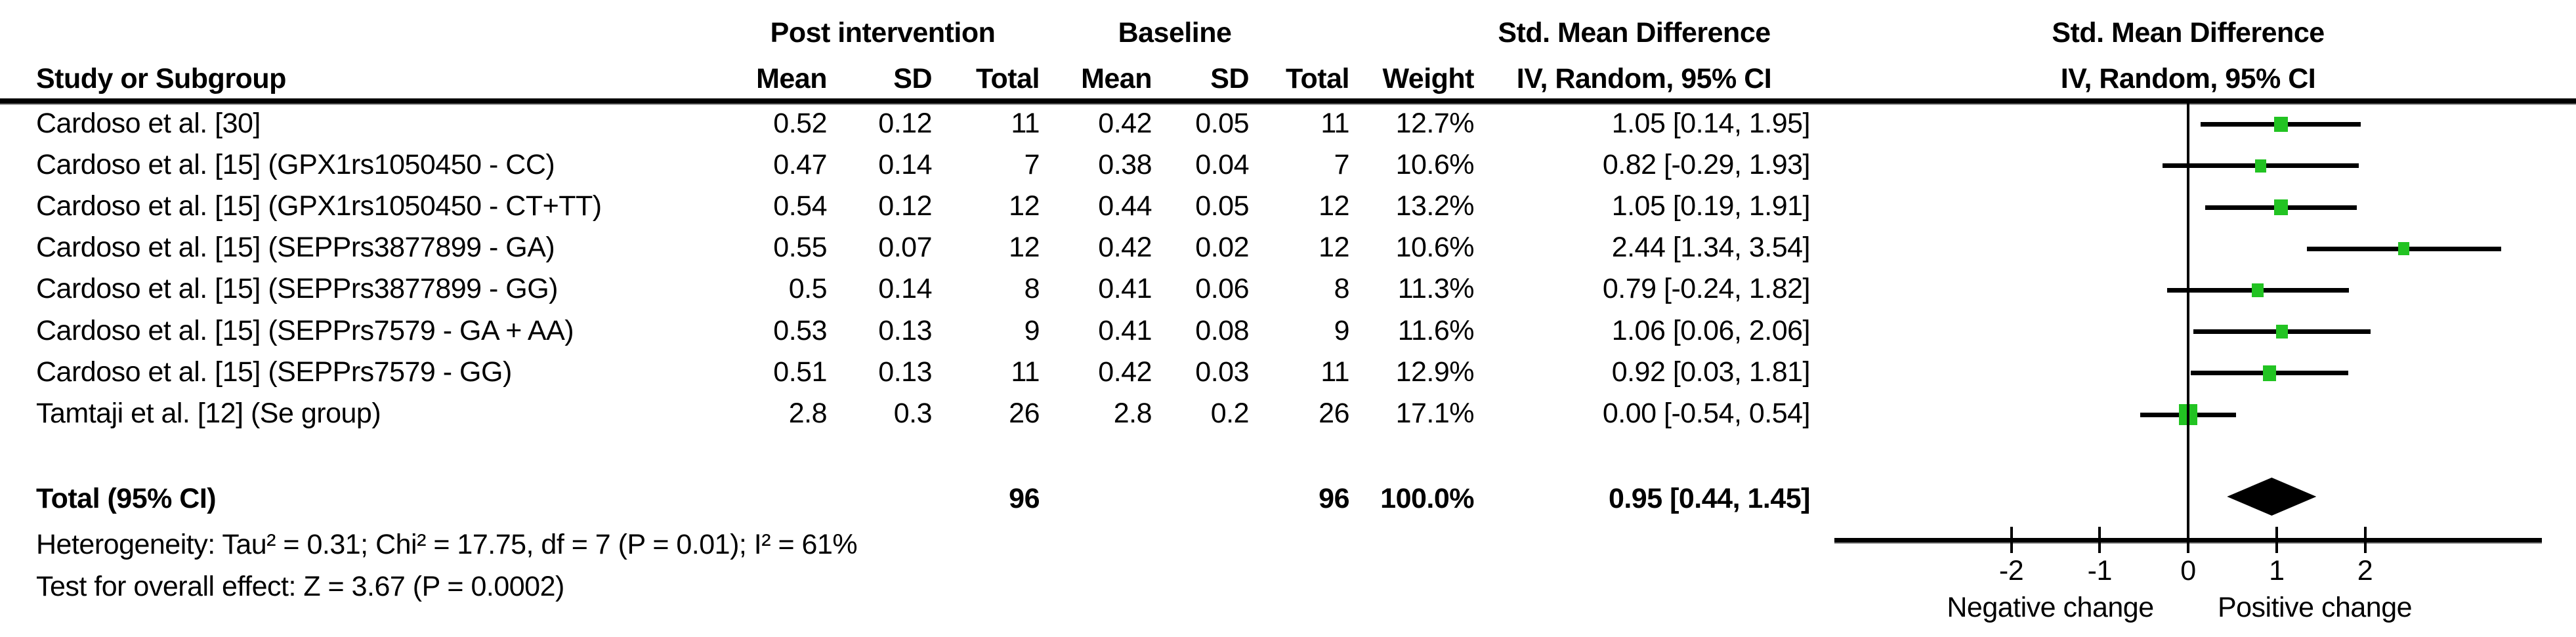  Describe the element at coordinates (1428, 79) in the screenshot. I see `weight-header: Weight` at that location.